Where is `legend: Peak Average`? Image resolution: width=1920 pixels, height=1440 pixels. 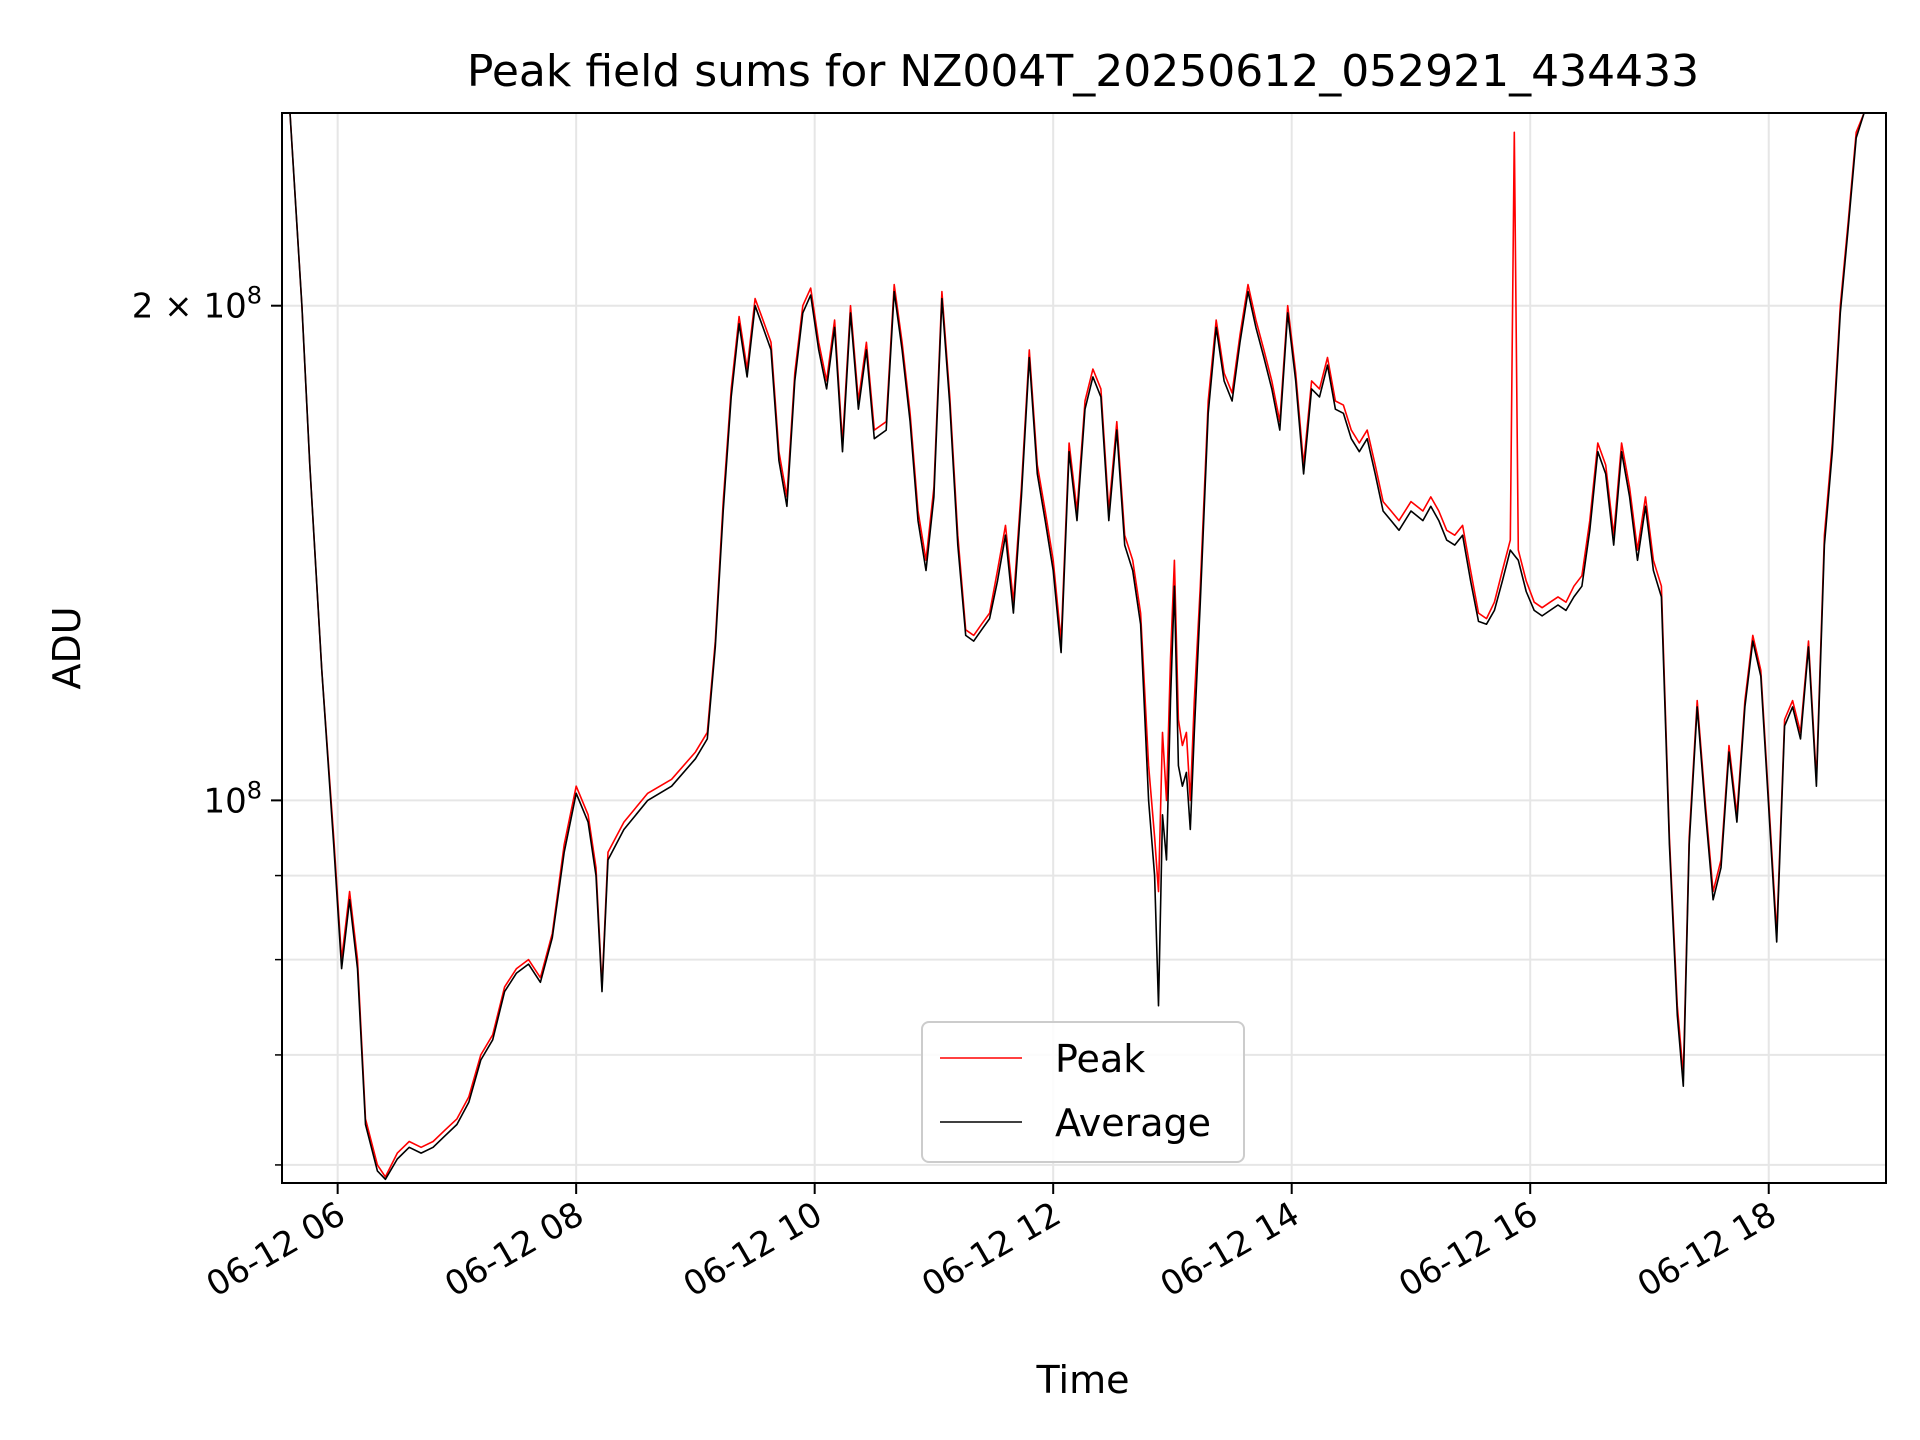 legend: Peak Average is located at coordinates (1083, 1092).